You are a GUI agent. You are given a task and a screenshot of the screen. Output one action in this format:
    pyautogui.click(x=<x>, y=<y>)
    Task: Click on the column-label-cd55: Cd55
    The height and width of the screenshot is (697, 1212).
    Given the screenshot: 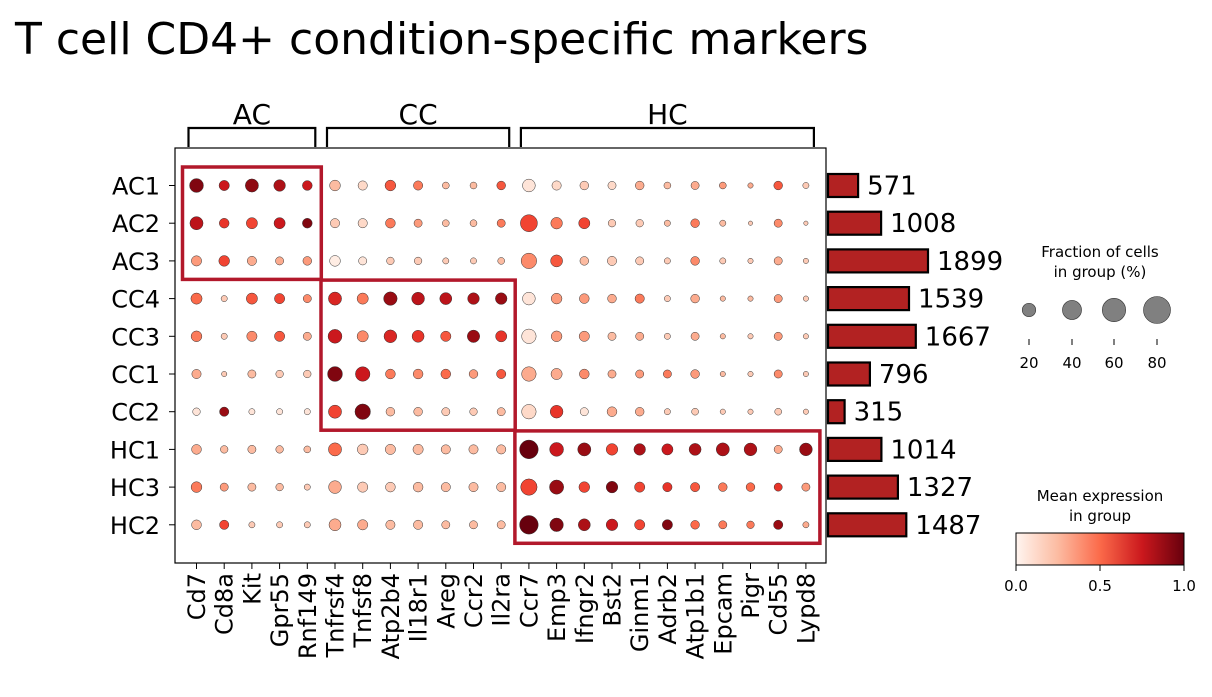 What is the action you would take?
    pyautogui.click(x=779, y=604)
    